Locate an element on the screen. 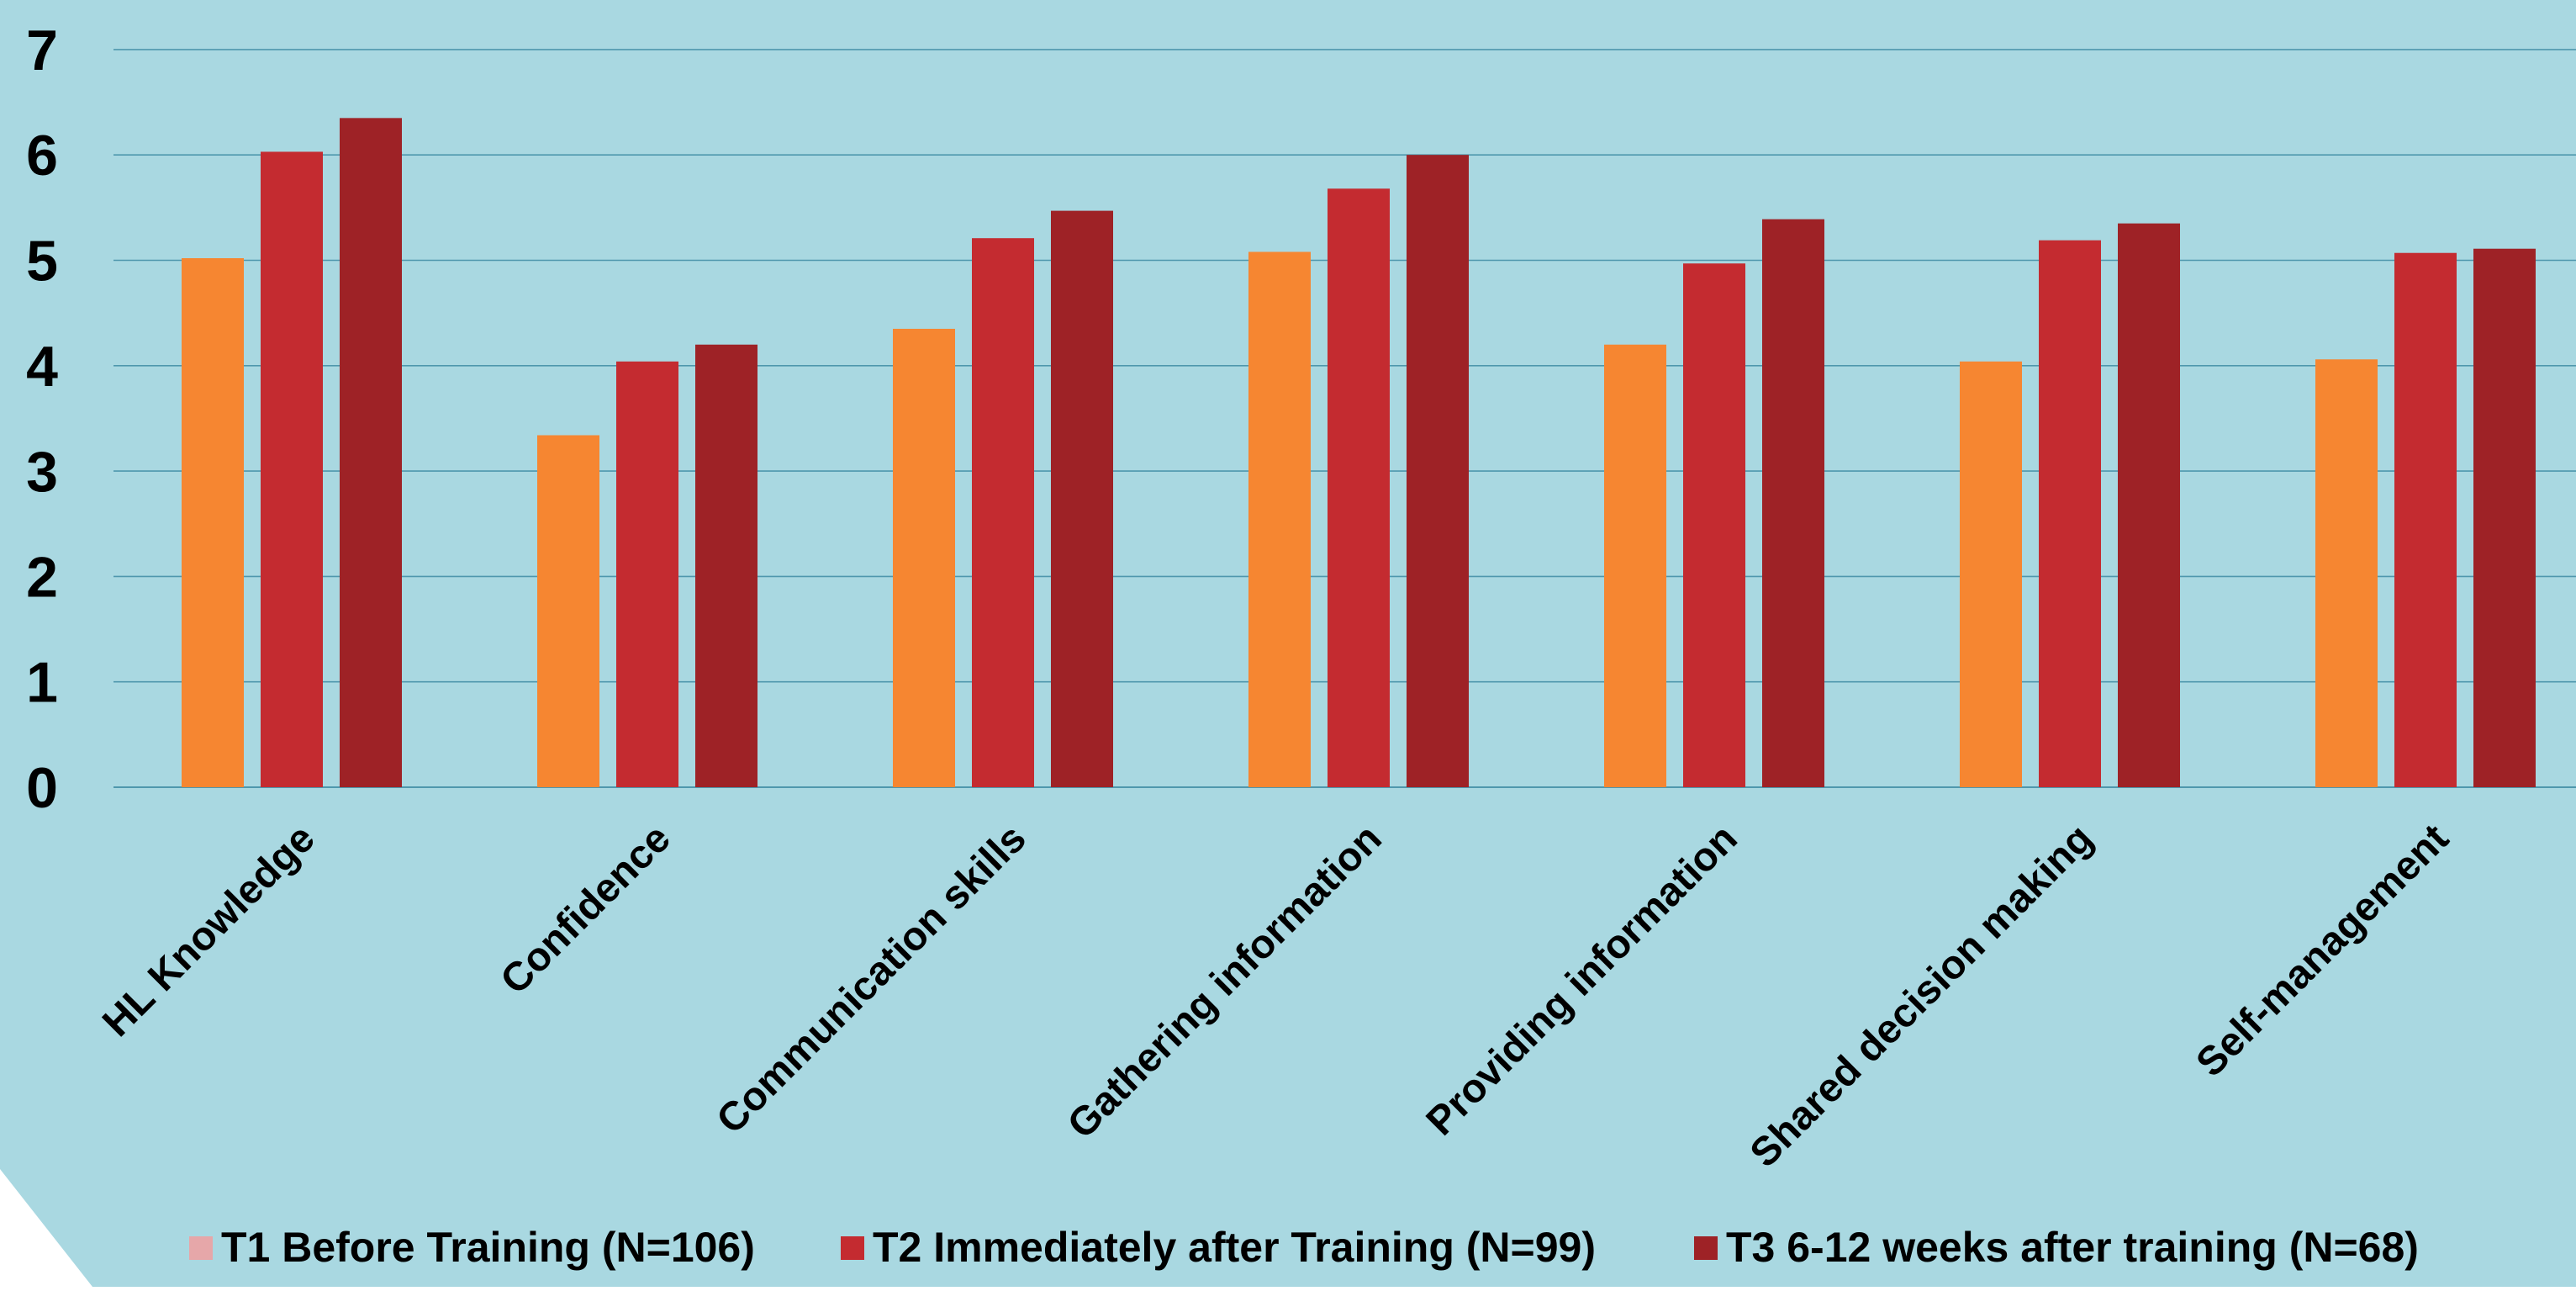 Image resolution: width=2576 pixels, height=1291 pixels. bar-1-hl-knowledge is located at coordinates (213, 522).